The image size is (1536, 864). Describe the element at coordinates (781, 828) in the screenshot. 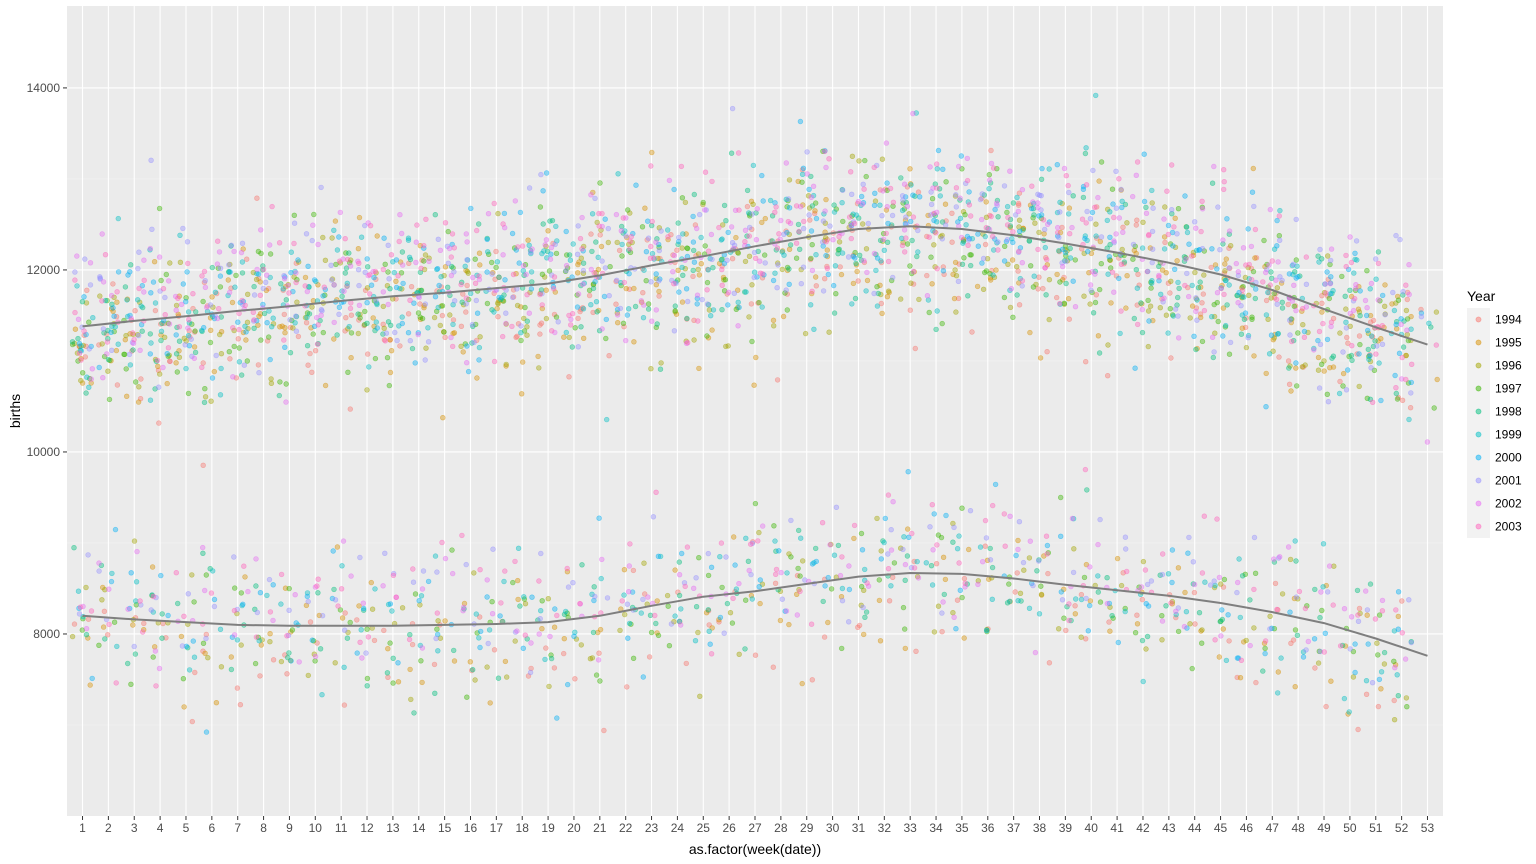

I see `x-tick-label: 28` at that location.